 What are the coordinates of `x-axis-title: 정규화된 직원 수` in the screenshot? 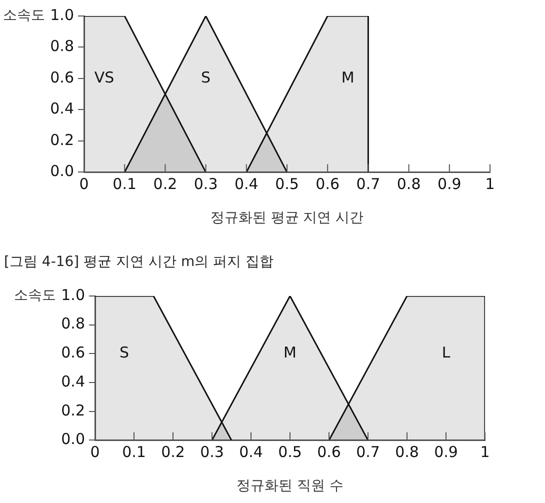 It's located at (290, 486).